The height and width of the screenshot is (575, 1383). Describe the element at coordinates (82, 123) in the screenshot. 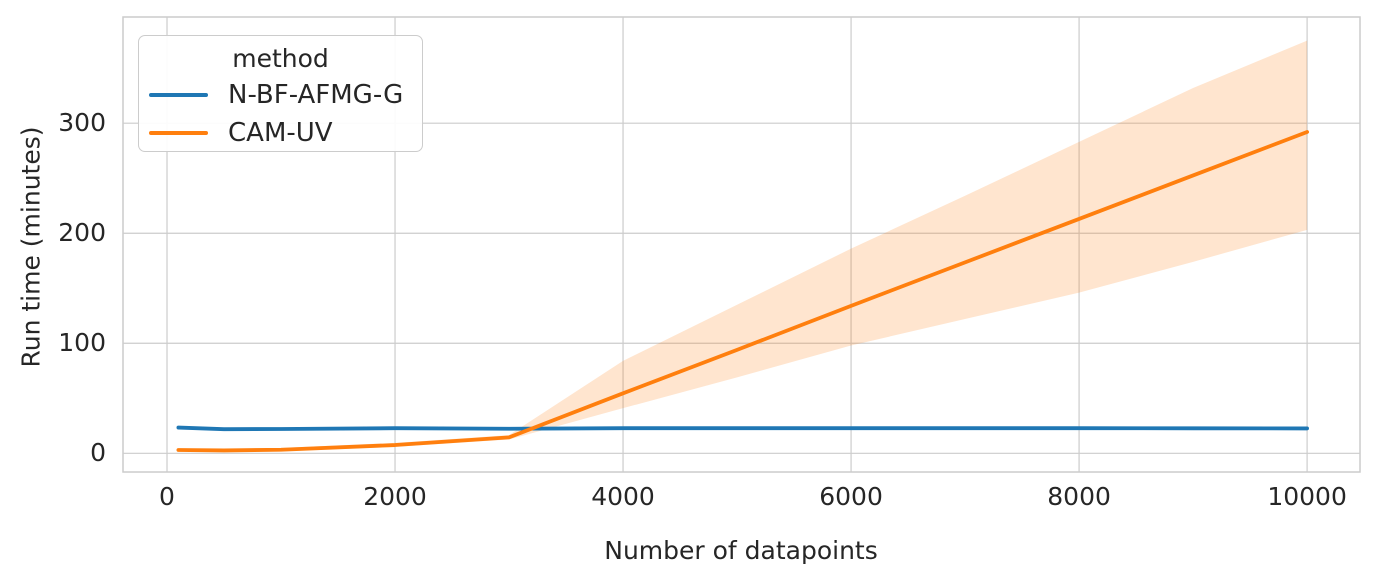

I see `y-tick-label: 300` at that location.